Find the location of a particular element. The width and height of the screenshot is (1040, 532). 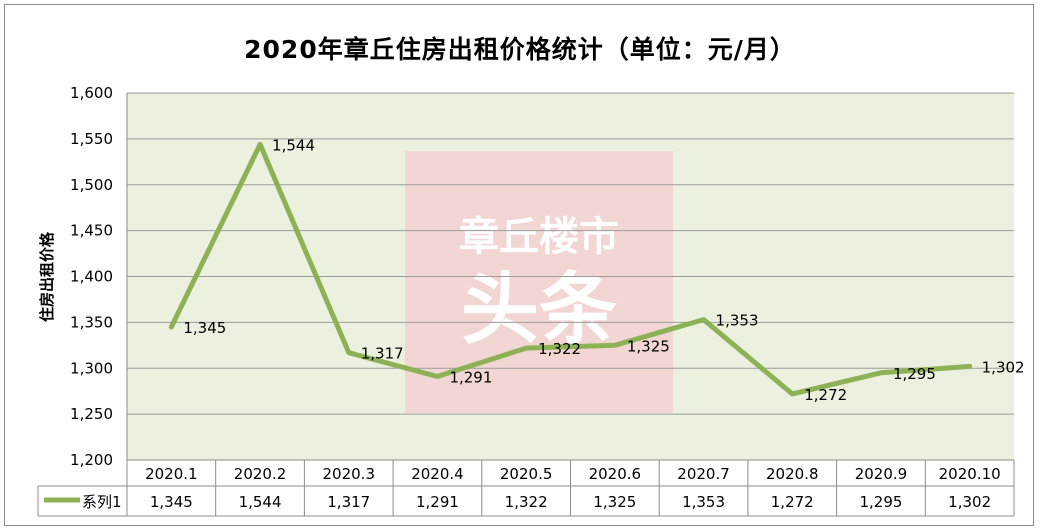

data-label: 1,345 is located at coordinates (204, 328).